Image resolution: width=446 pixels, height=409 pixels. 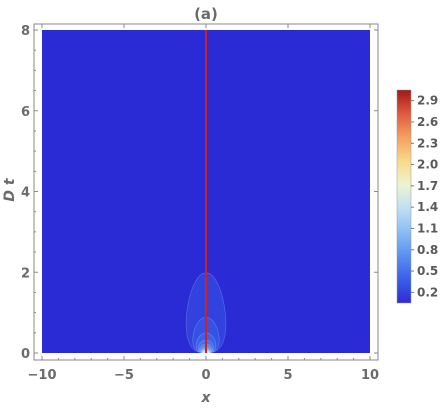 What do you see at coordinates (10, 189) in the screenshot?
I see `y-axis-label: D t` at bounding box center [10, 189].